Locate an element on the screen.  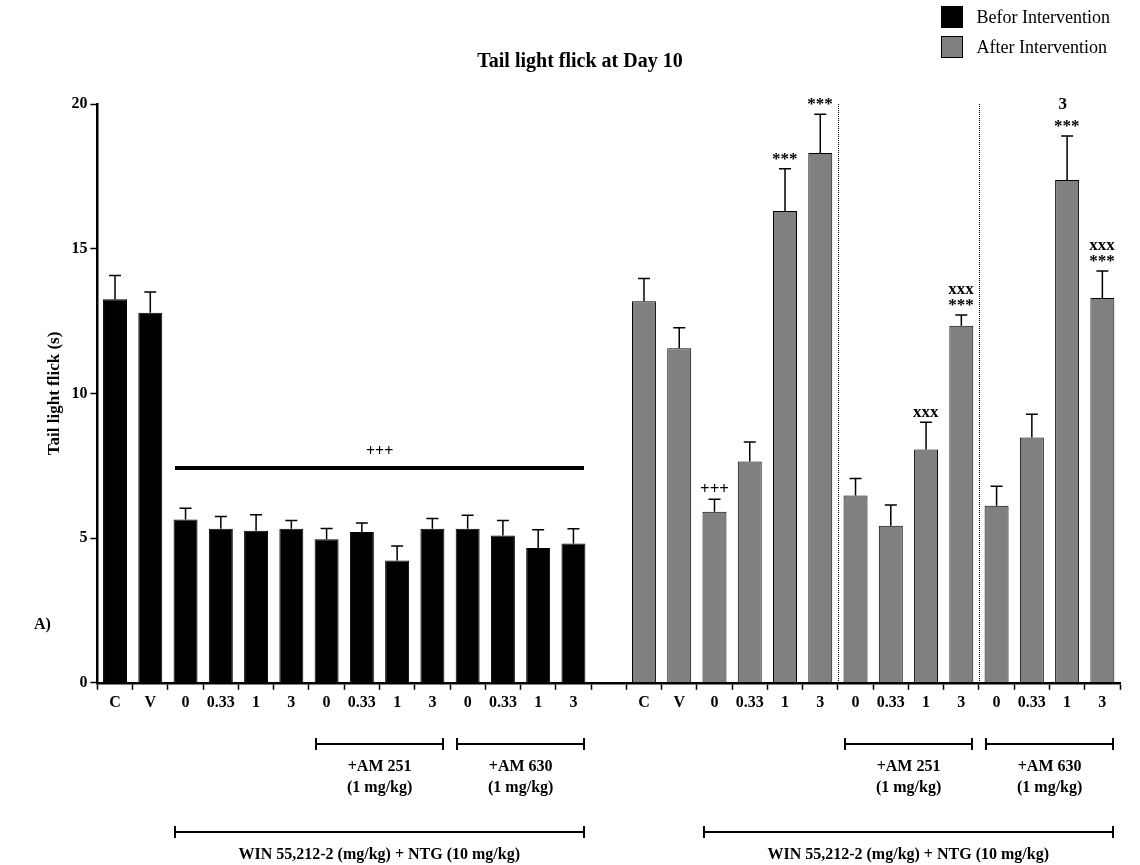
chart-title: Tail light flick at Day 10 is located at coordinates (580, 61).